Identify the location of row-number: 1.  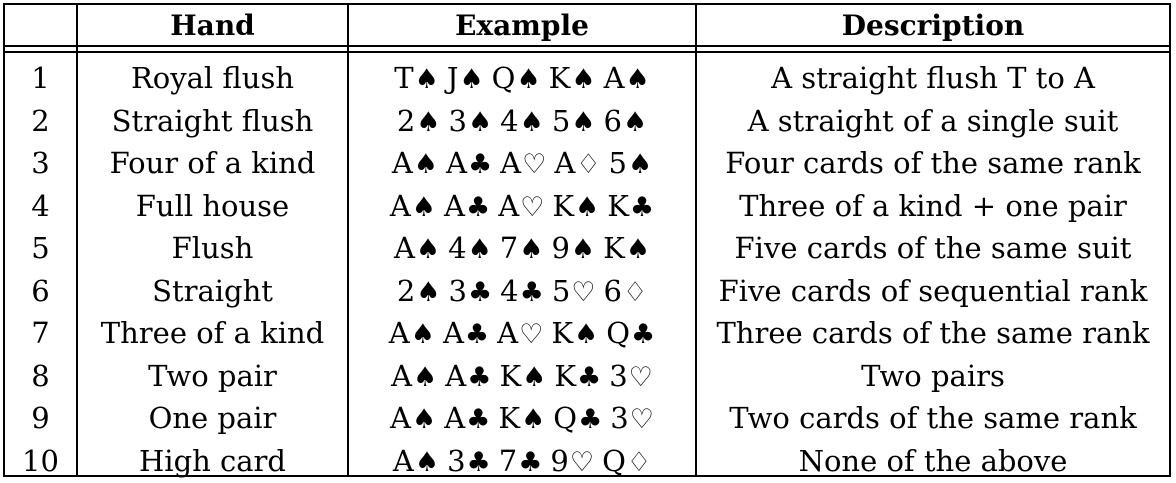
(40, 78).